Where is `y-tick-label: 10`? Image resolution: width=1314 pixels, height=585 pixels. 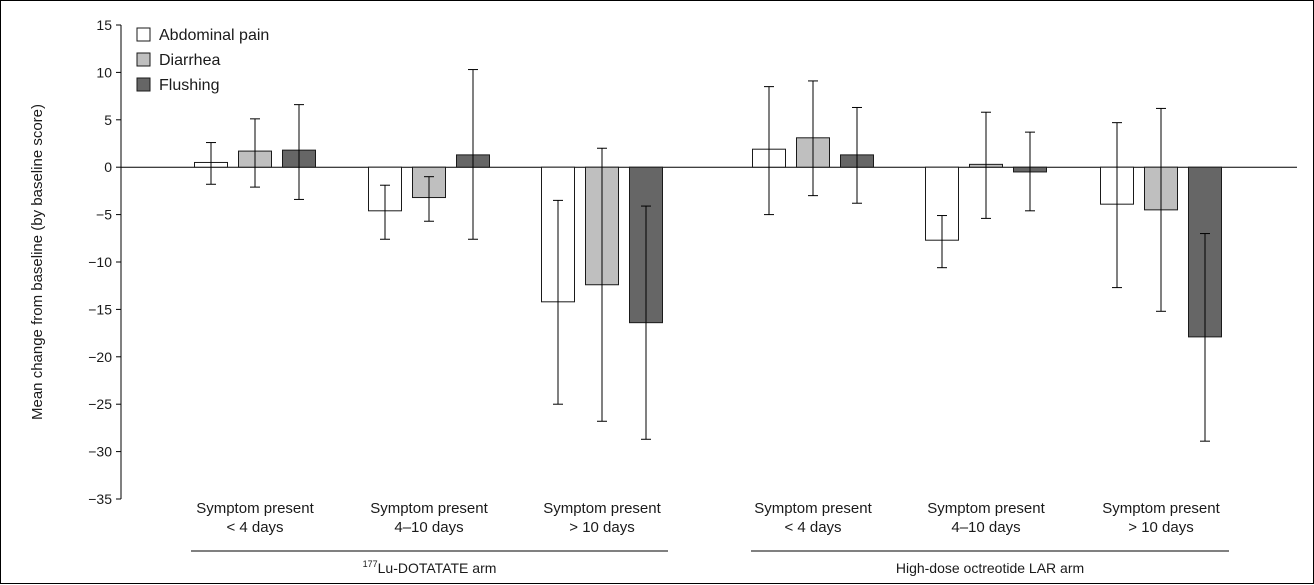
y-tick-label: 10 is located at coordinates (104, 72).